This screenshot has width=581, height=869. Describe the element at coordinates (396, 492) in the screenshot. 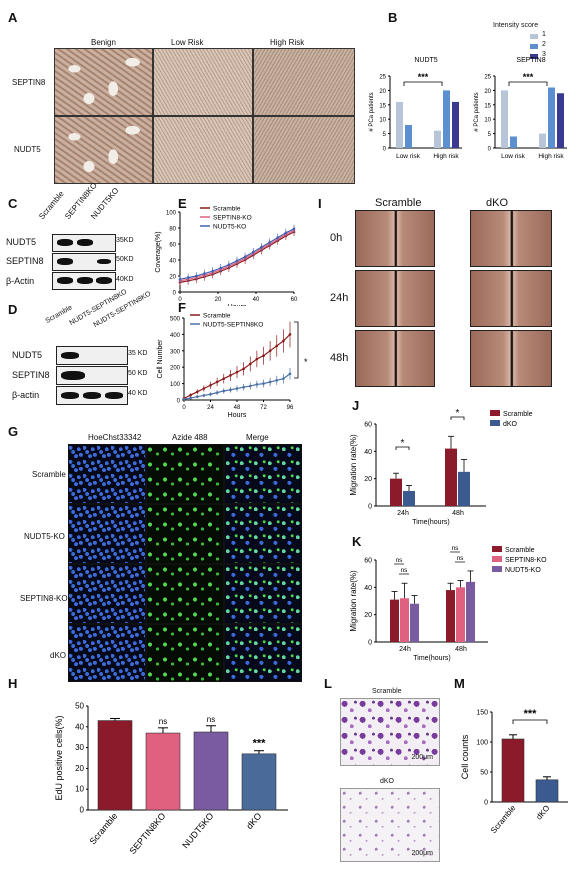

I see `j-bar` at that location.